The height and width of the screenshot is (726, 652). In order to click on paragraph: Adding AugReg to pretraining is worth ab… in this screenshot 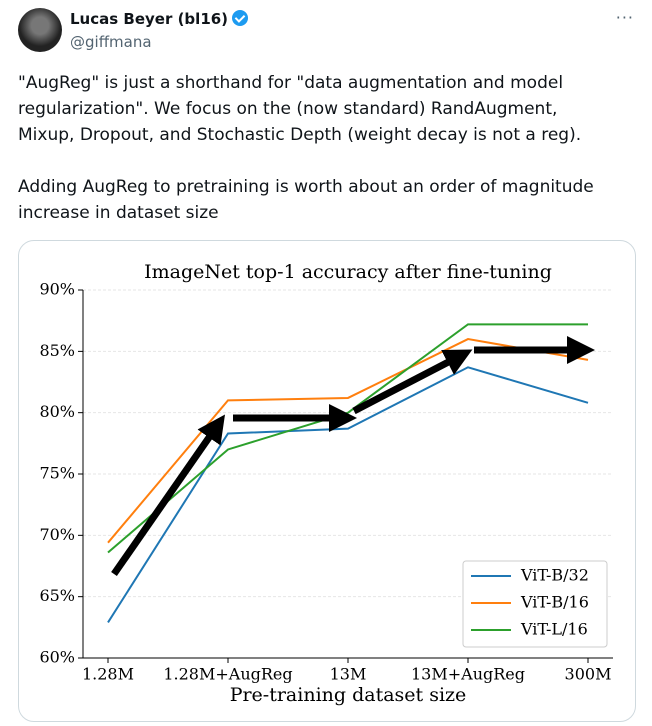, I will do `click(306, 200)`.